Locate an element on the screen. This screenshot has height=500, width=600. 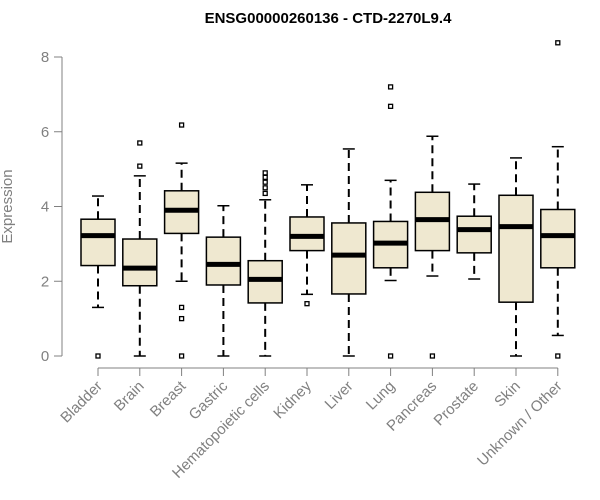
box-unknown-other is located at coordinates (558, 199).